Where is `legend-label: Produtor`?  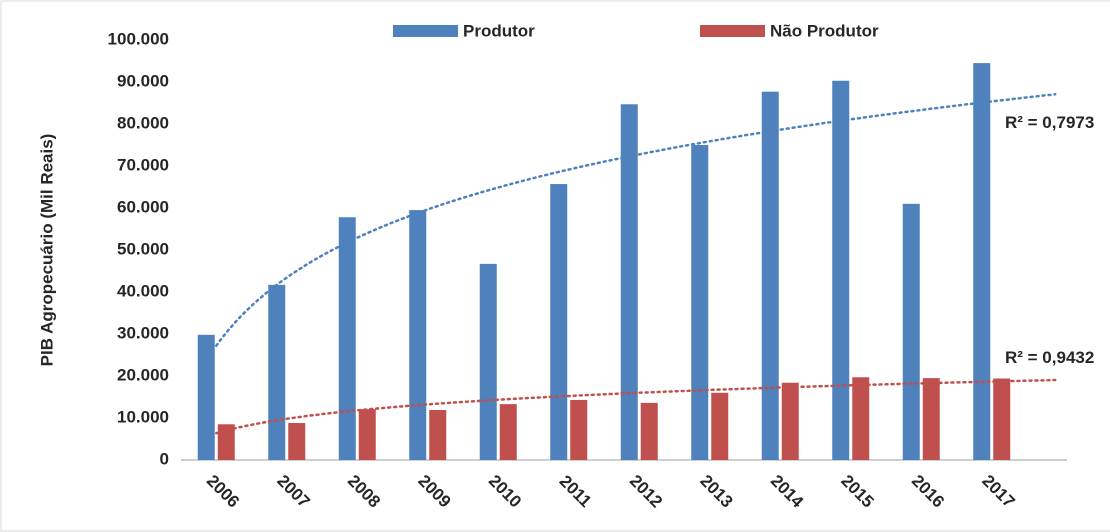
legend-label: Produtor is located at coordinates (499, 30).